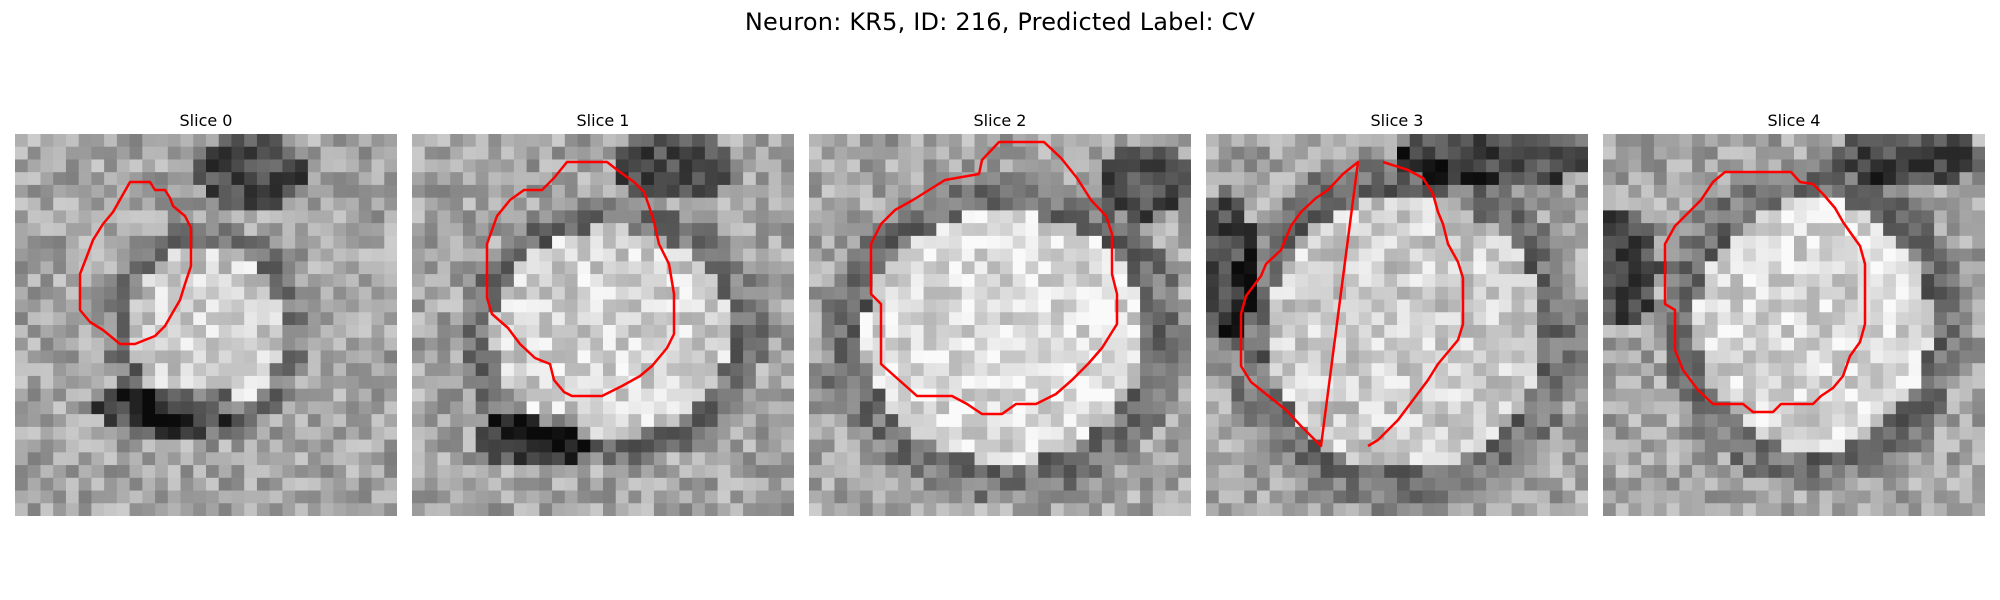 This screenshot has width=2000, height=600. Describe the element at coordinates (1397, 312) in the screenshot. I see `slice-panel-3: Slice 3` at that location.